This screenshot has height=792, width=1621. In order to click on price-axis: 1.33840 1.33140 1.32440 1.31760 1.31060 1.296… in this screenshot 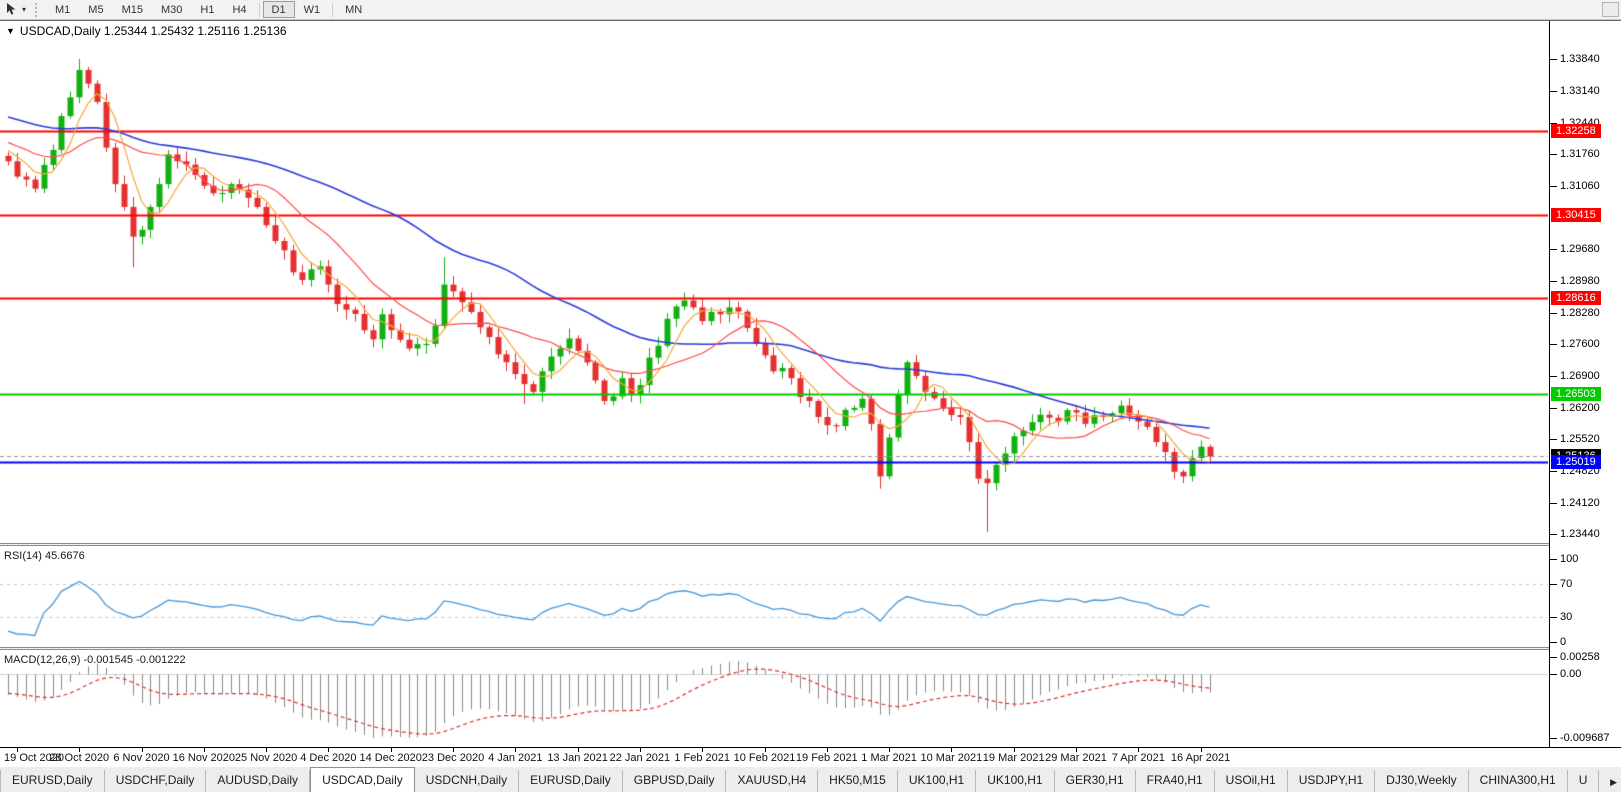, I will do `click(1585, 384)`.